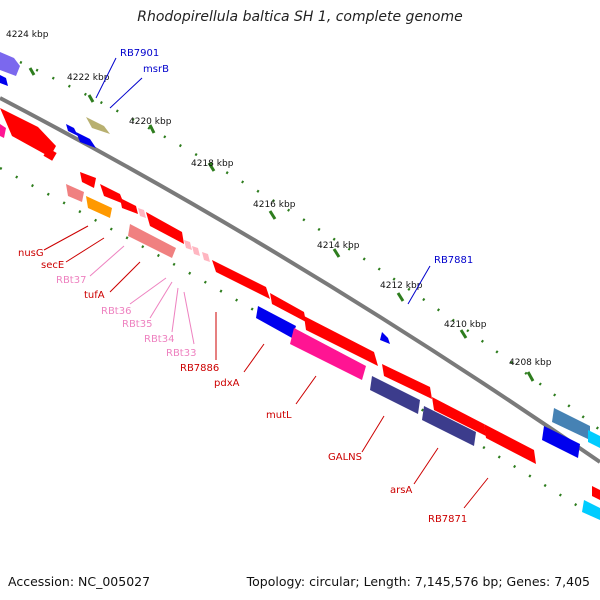  What do you see at coordinates (274, 205) in the screenshot?
I see `tick-label: 4216 kbp` at bounding box center [274, 205].